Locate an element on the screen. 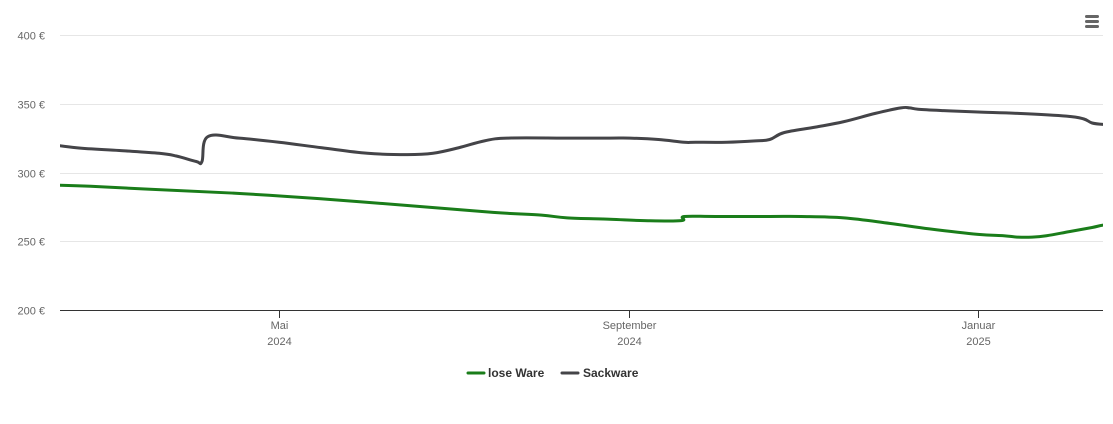  x-tick-label-month: Mai is located at coordinates (280, 326).